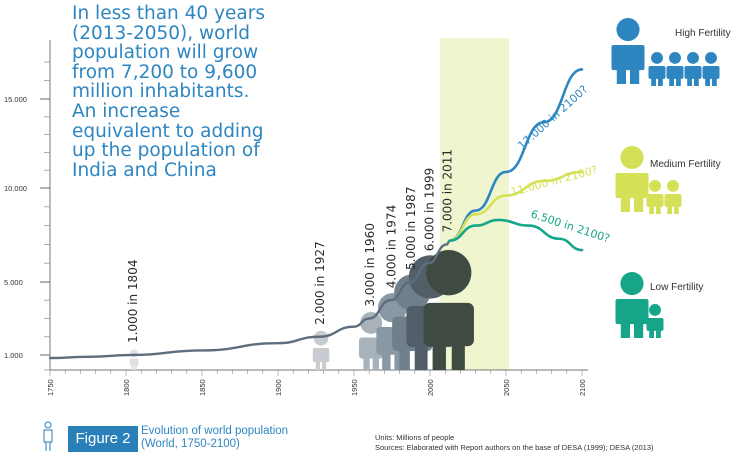 The height and width of the screenshot is (464, 732). I want to click on legend-low-label: Low Fertility, so click(677, 287).